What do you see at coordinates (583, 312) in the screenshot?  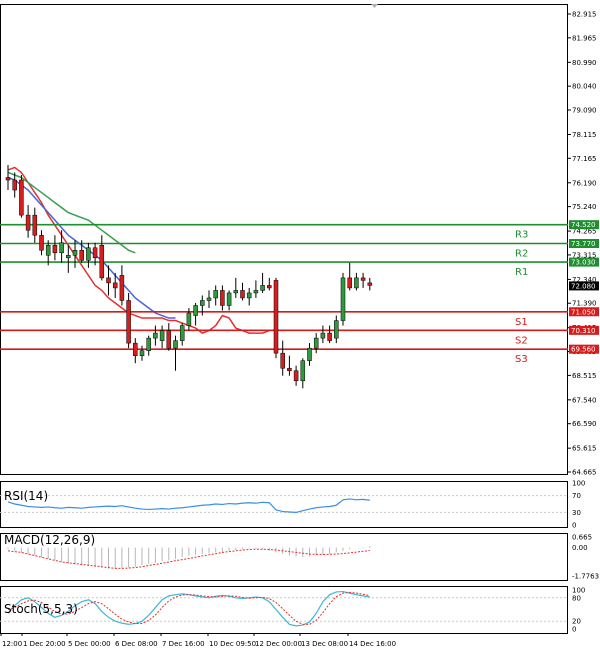 I see `level-price-tag-text: 71.050` at bounding box center [583, 312].